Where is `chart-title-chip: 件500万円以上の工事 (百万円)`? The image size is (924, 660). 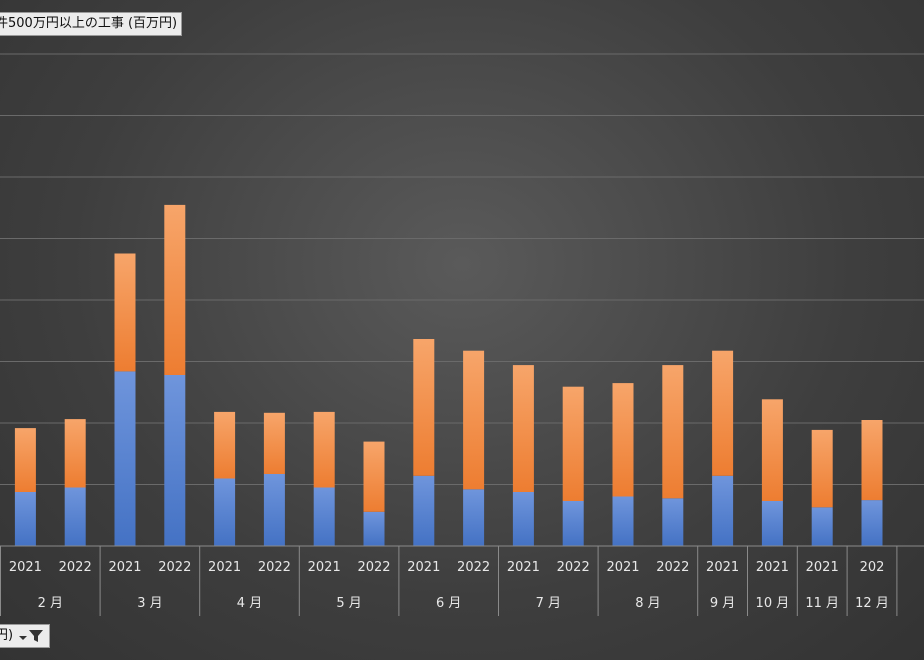
chart-title-chip: 件500万円以上の工事 (百万円) is located at coordinates (91, 24).